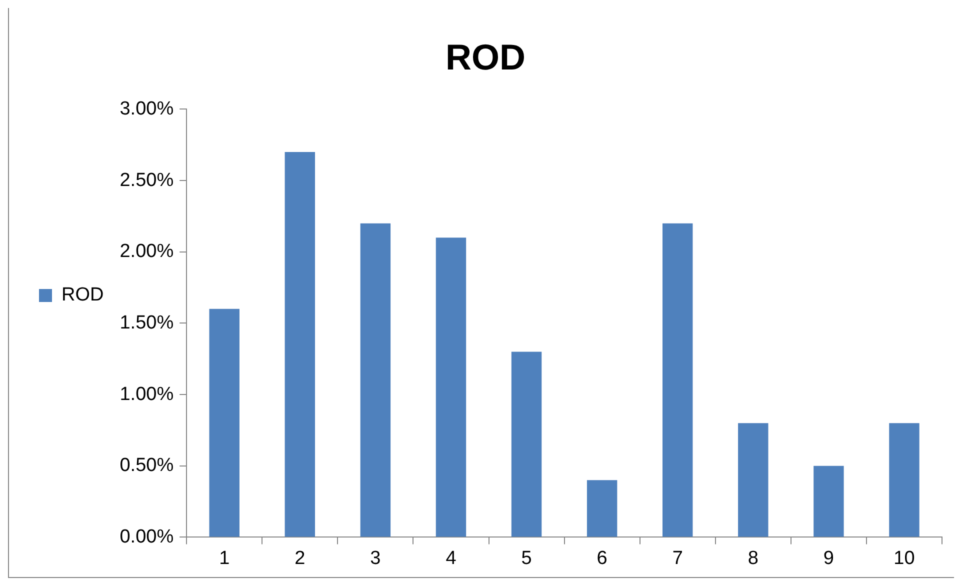  Describe the element at coordinates (451, 558) in the screenshot. I see `x-tick-label: 4` at that location.